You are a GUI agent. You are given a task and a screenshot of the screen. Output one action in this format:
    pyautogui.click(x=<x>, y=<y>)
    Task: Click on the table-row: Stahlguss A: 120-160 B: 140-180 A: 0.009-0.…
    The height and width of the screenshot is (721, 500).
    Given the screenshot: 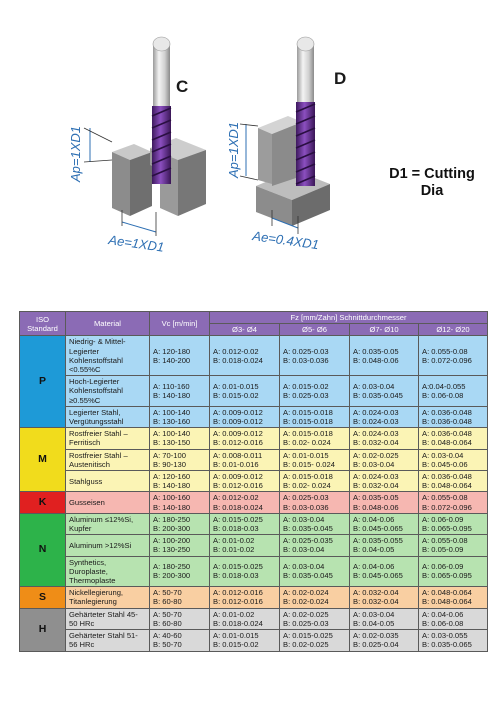 What is the action you would take?
    pyautogui.click(x=254, y=481)
    